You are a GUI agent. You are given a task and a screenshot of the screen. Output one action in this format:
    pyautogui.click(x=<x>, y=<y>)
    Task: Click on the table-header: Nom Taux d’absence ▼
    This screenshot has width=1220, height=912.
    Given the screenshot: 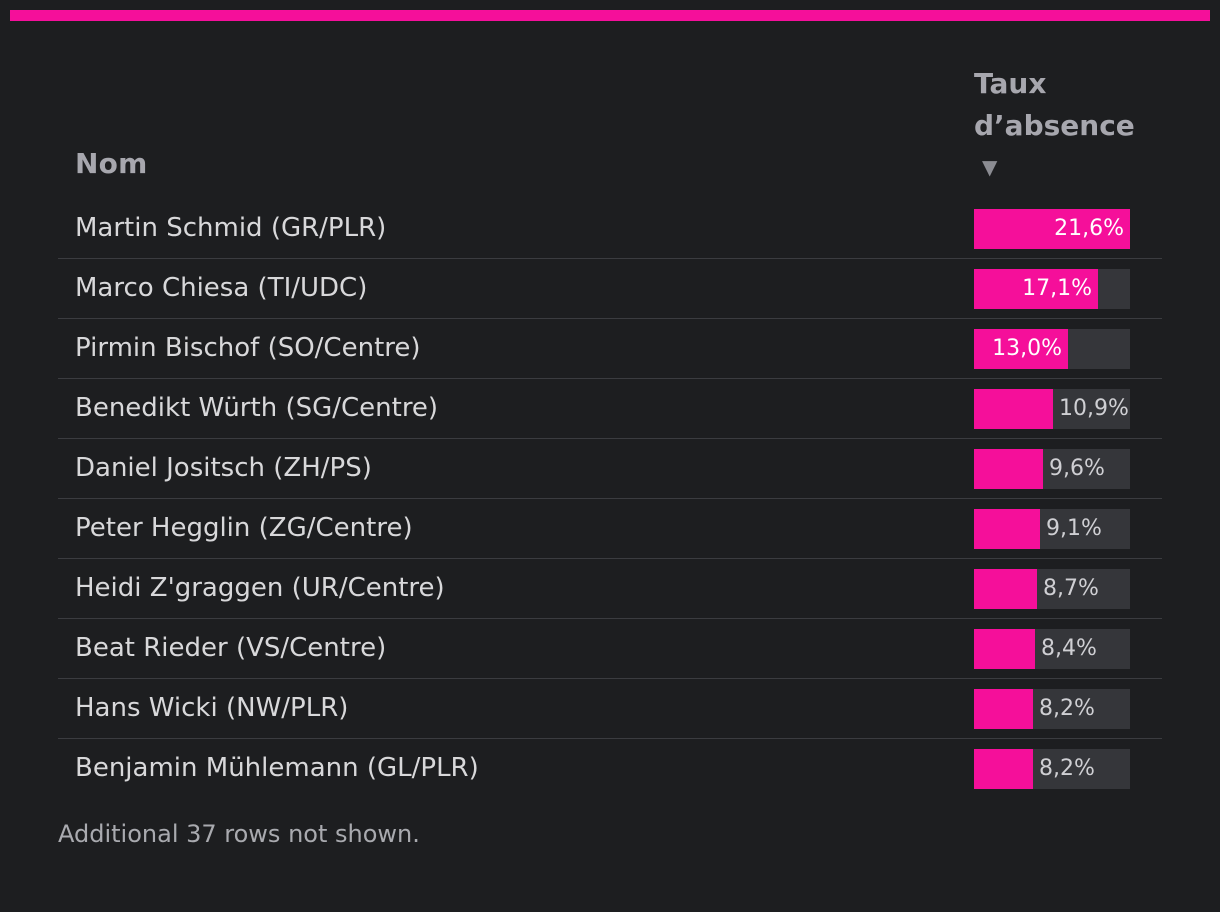 What is the action you would take?
    pyautogui.click(x=610, y=129)
    